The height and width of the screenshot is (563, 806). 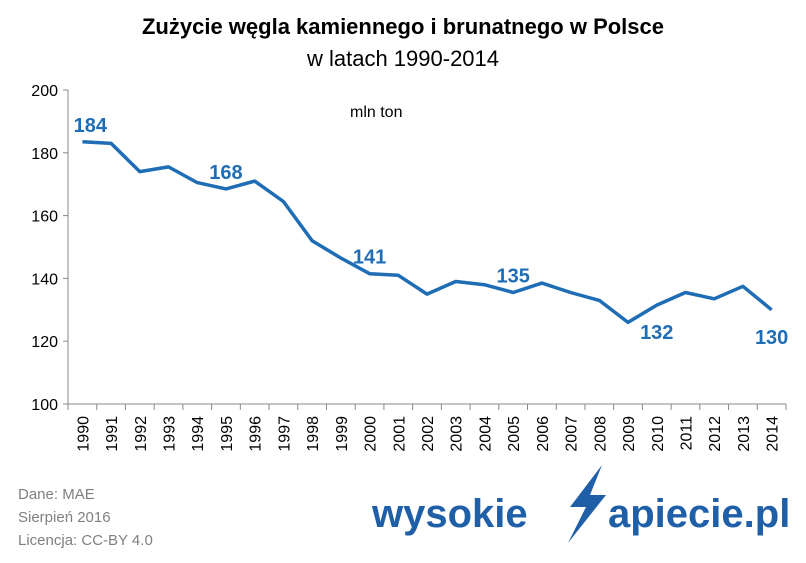 I want to click on x-tick-label: 2014, so click(x=773, y=434).